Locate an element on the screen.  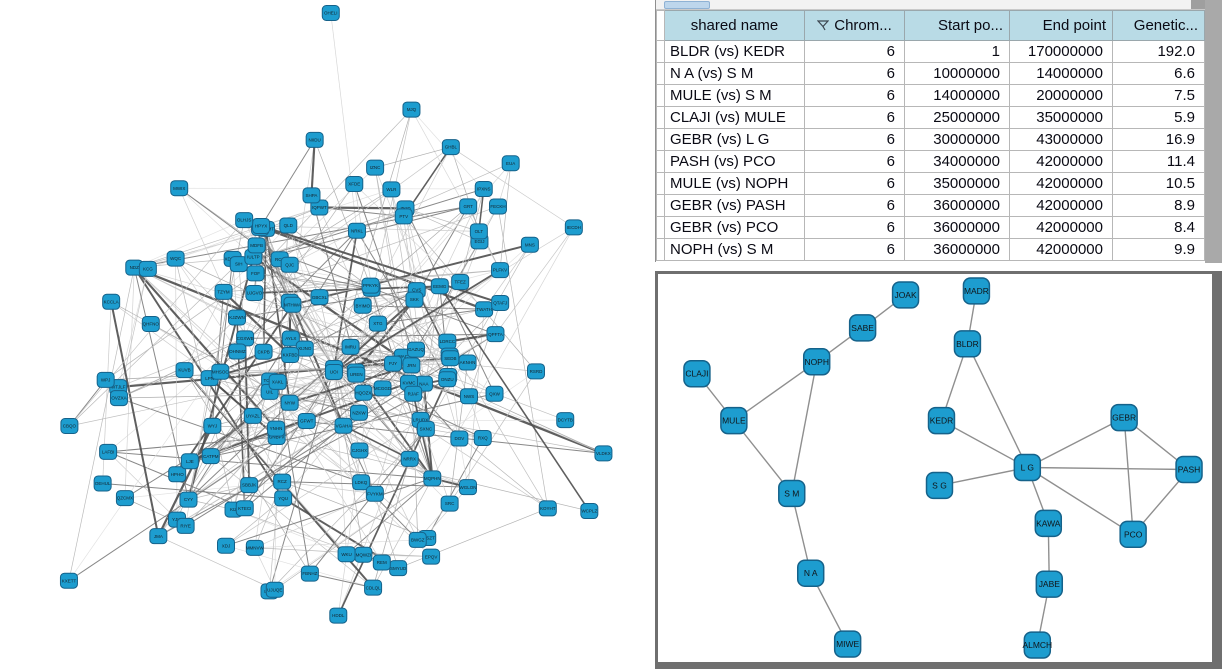
network-node: KOYHT is located at coordinates (547, 508).